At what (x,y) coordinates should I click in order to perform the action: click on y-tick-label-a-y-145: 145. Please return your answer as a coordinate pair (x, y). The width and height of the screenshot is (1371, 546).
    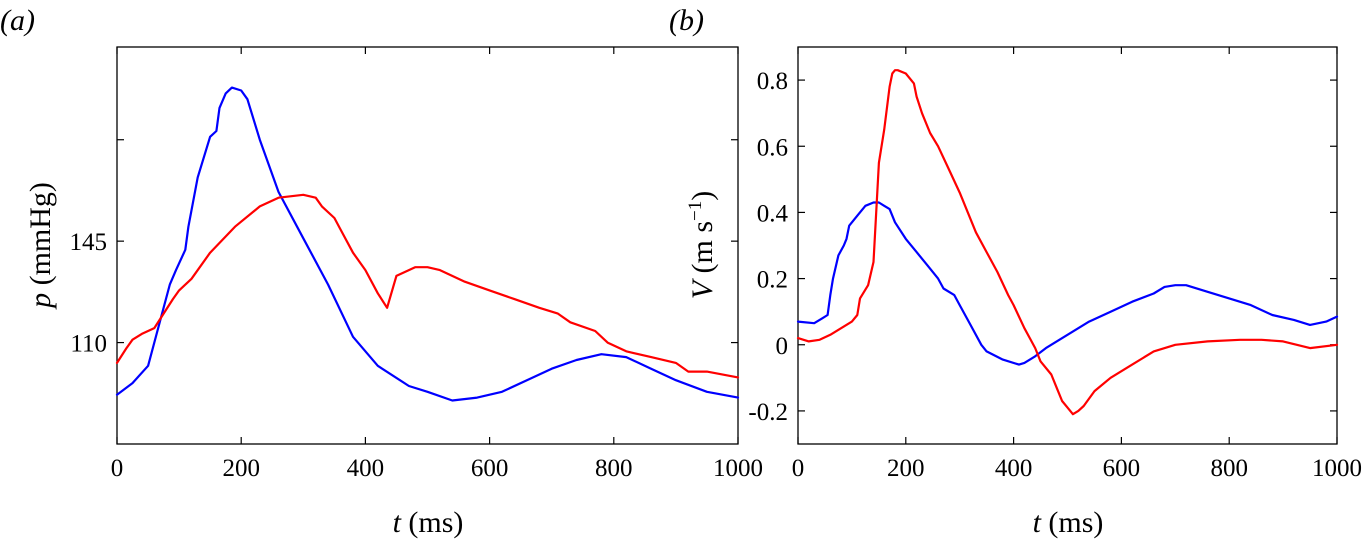
    Looking at the image, I should click on (89, 242).